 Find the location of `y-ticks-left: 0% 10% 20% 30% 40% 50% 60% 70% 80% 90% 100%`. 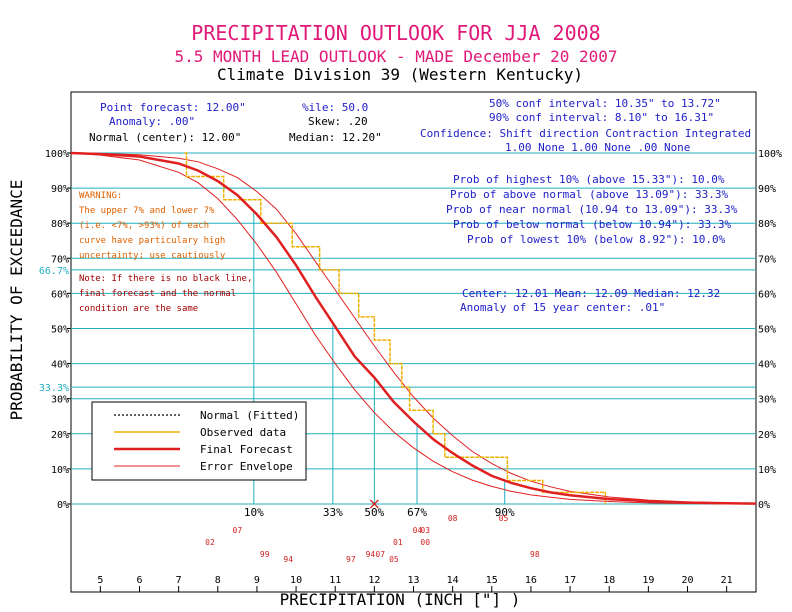

y-ticks-left: 0% 10% 20% 30% 40% 50% 60% 70% 80% 90% 100% is located at coordinates (58, 330).